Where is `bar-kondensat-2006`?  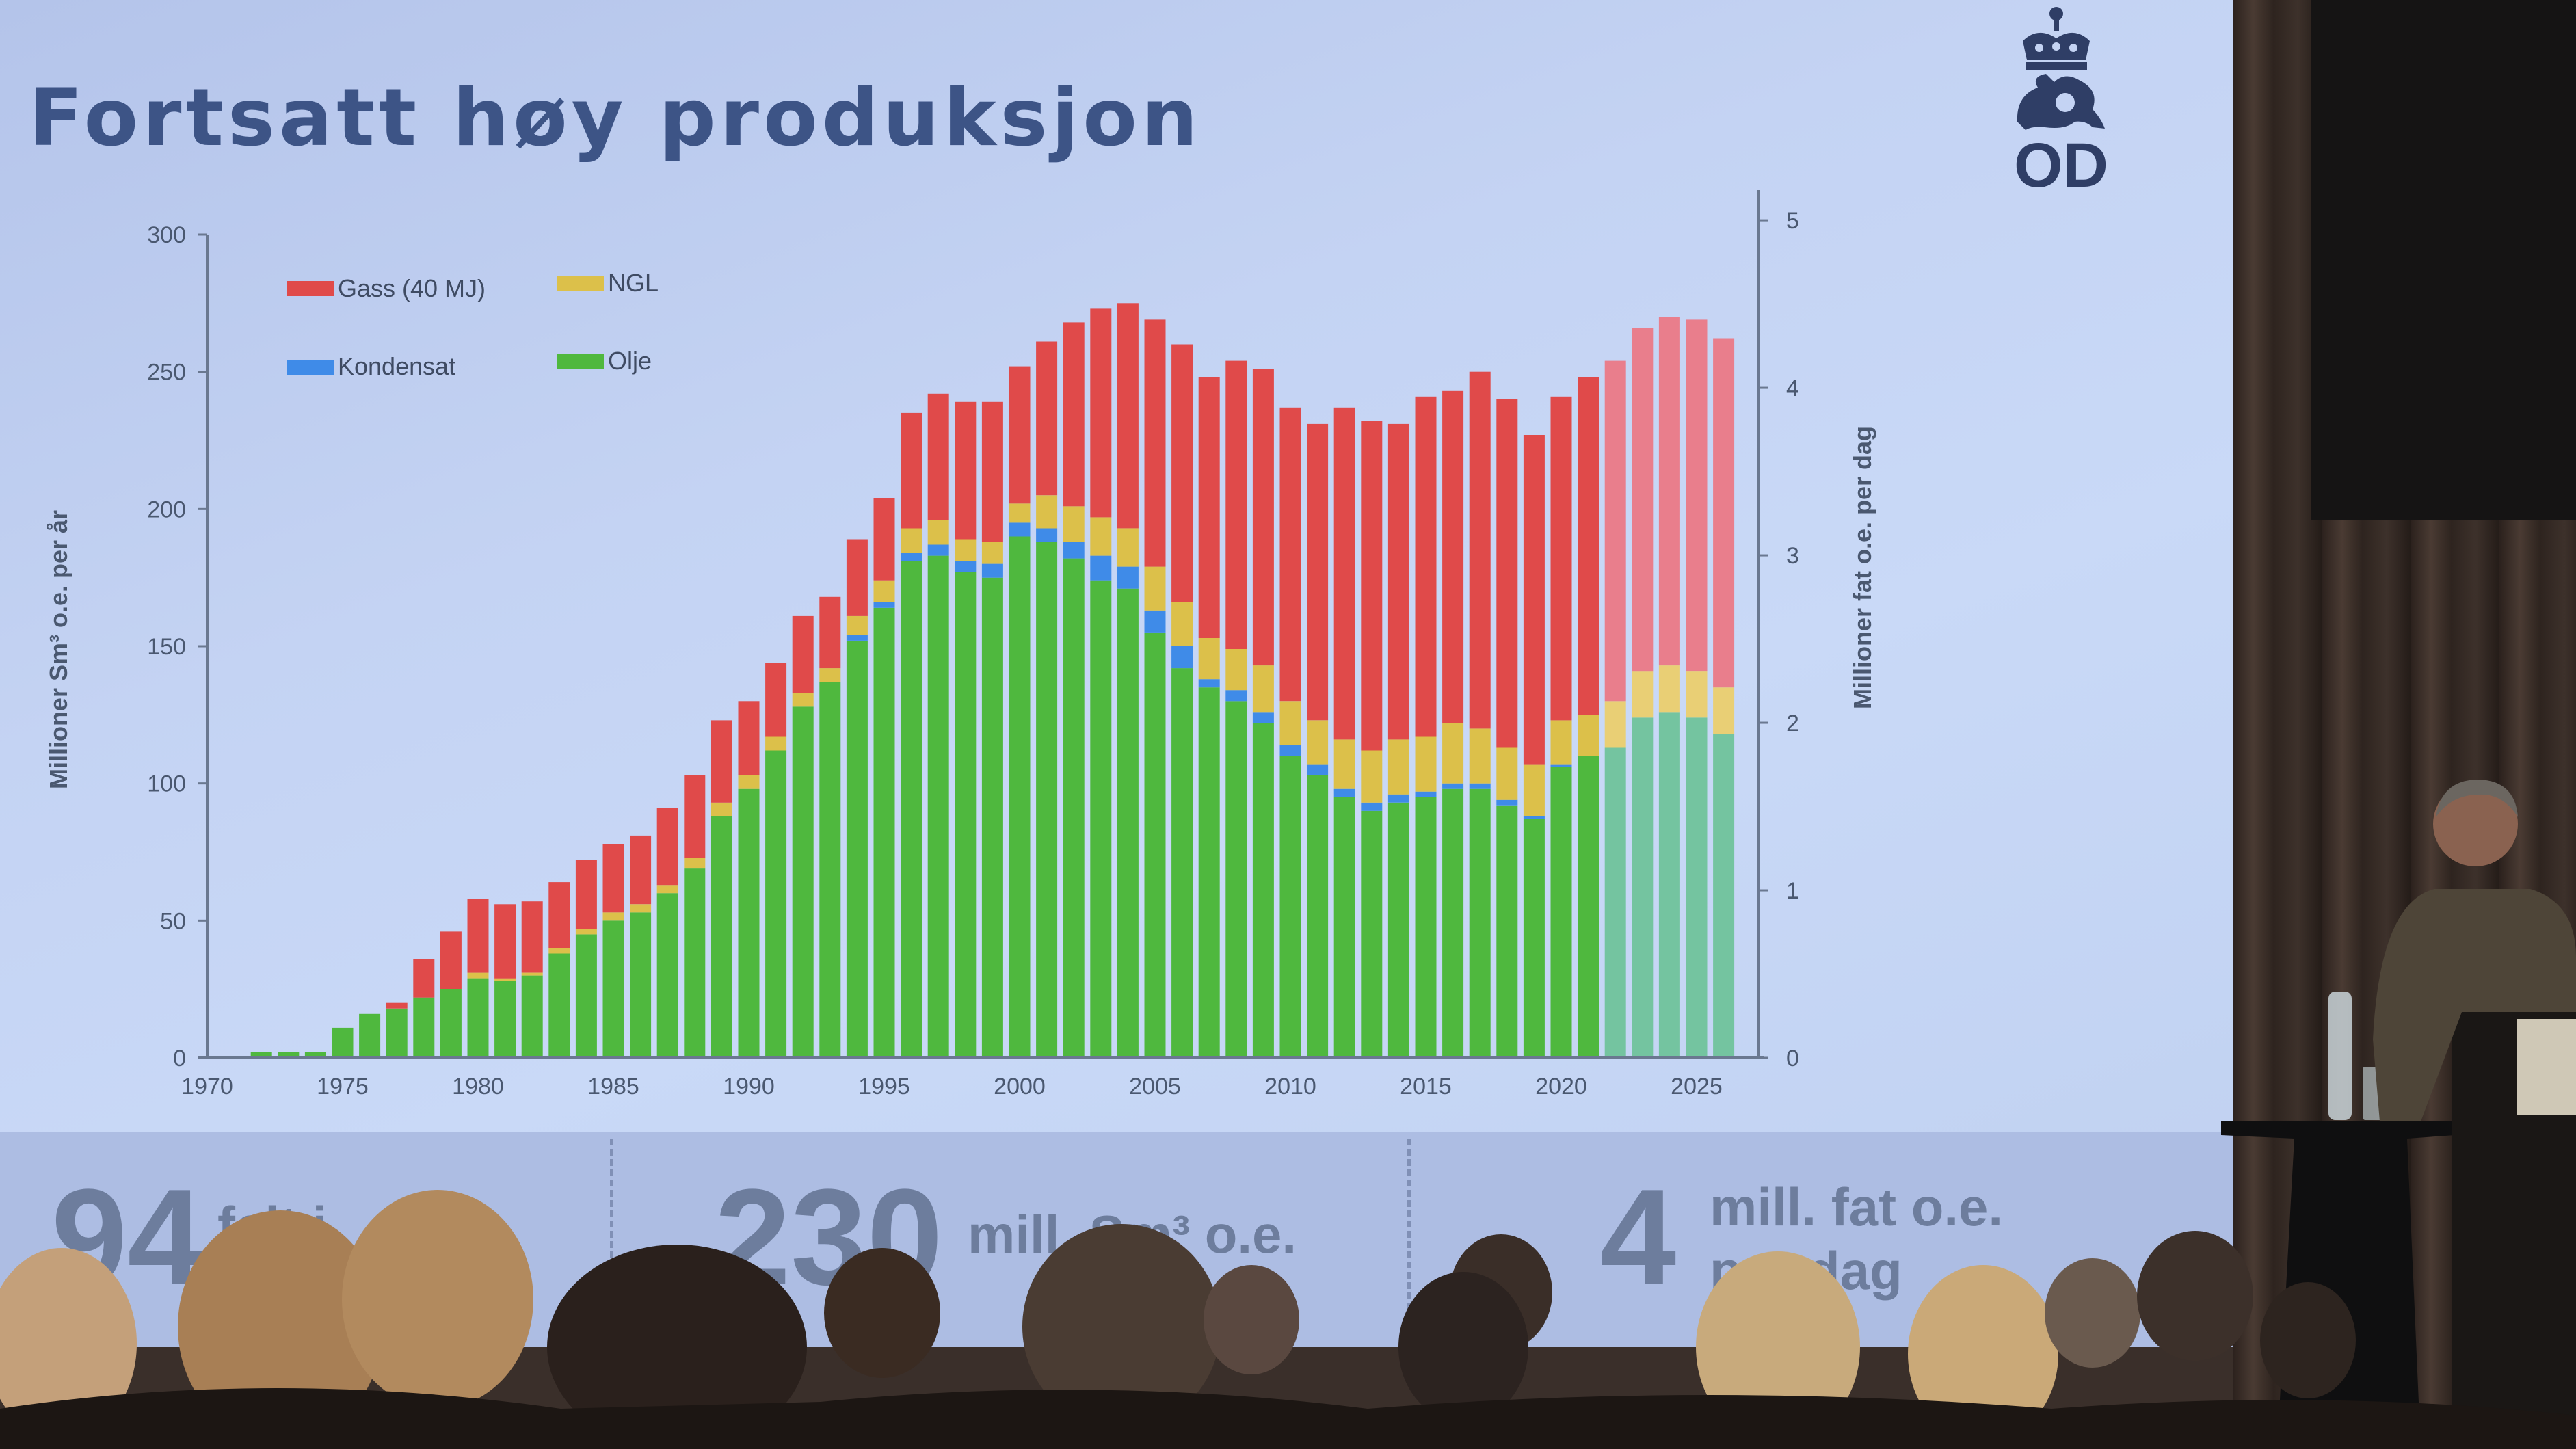 bar-kondensat-2006 is located at coordinates (1182, 657).